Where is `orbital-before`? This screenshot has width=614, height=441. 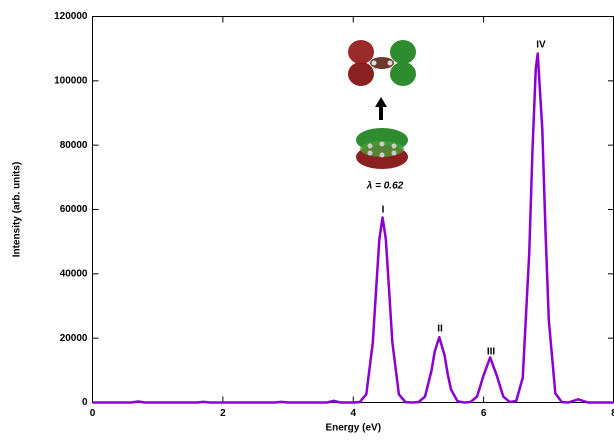 orbital-before is located at coordinates (382, 148).